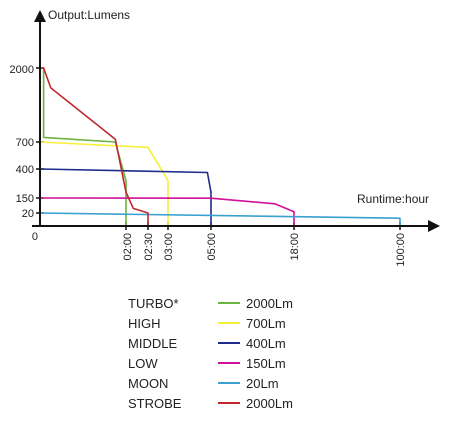 The height and width of the screenshot is (434, 450). I want to click on x-tick-label-0300: 03:00, so click(169, 247).